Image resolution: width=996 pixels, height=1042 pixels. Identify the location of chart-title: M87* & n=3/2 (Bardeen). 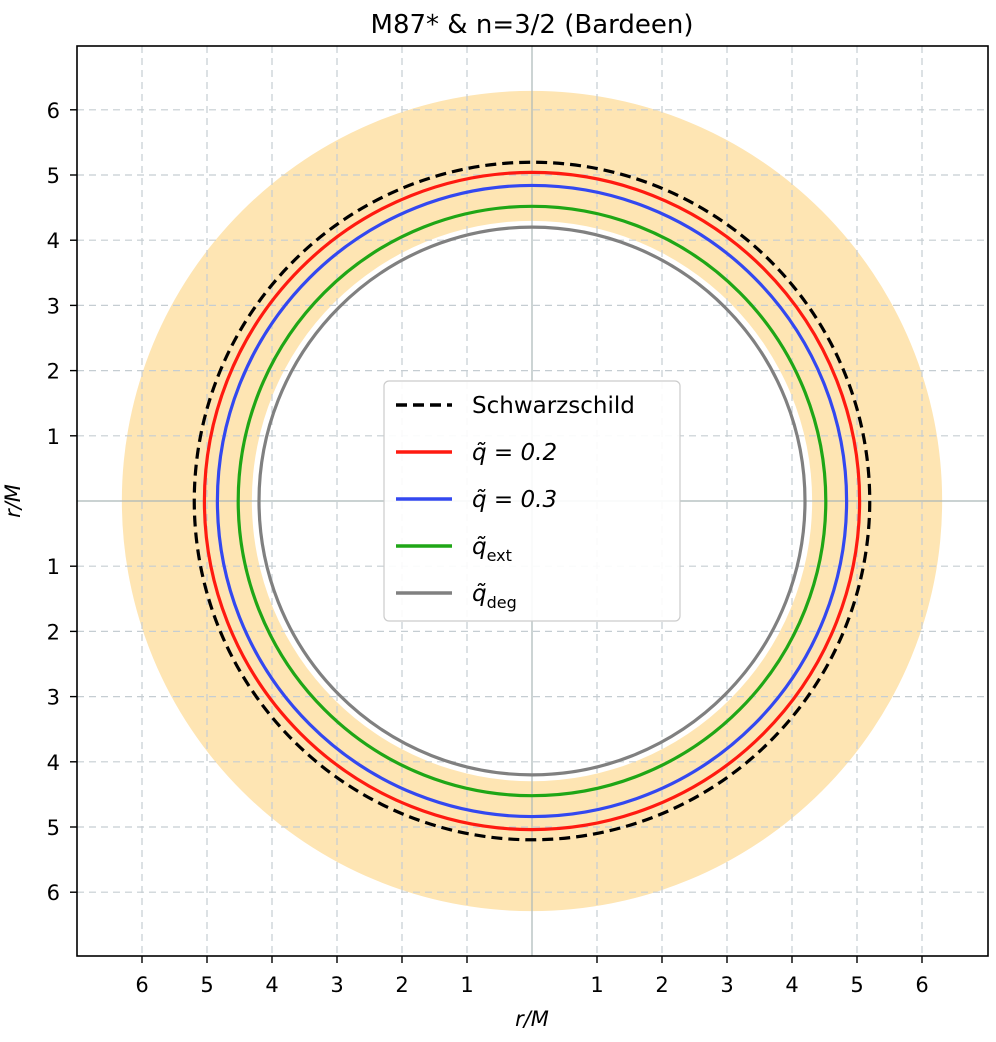
(532, 25).